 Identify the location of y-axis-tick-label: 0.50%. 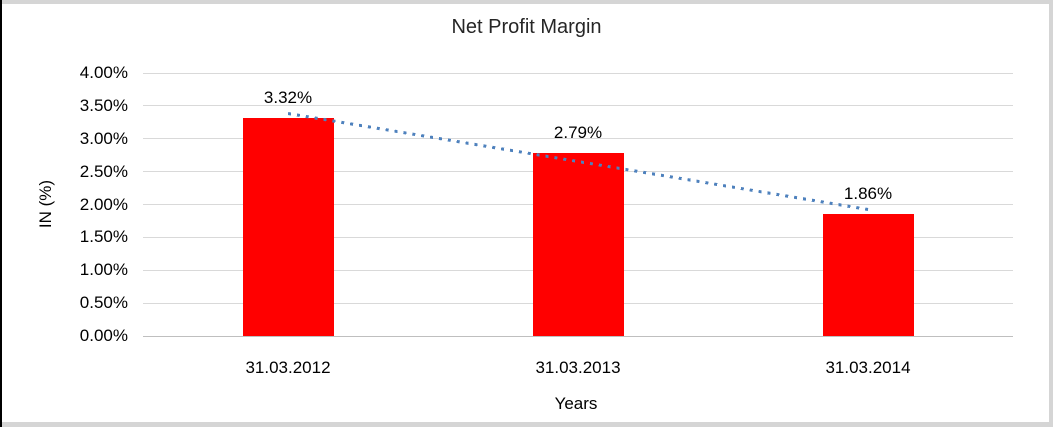
(103, 303).